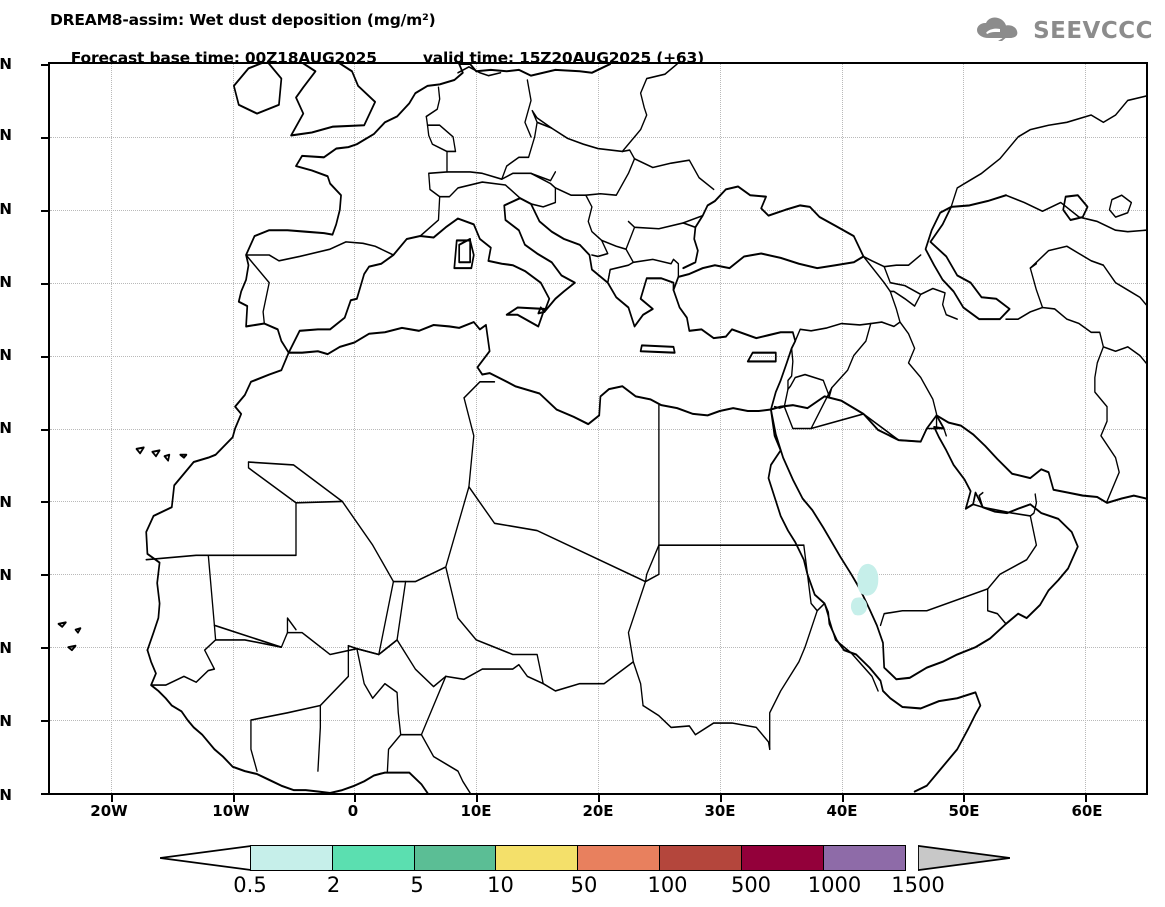  What do you see at coordinates (967, 263) in the screenshot?
I see `coast-caspian-sea` at bounding box center [967, 263].